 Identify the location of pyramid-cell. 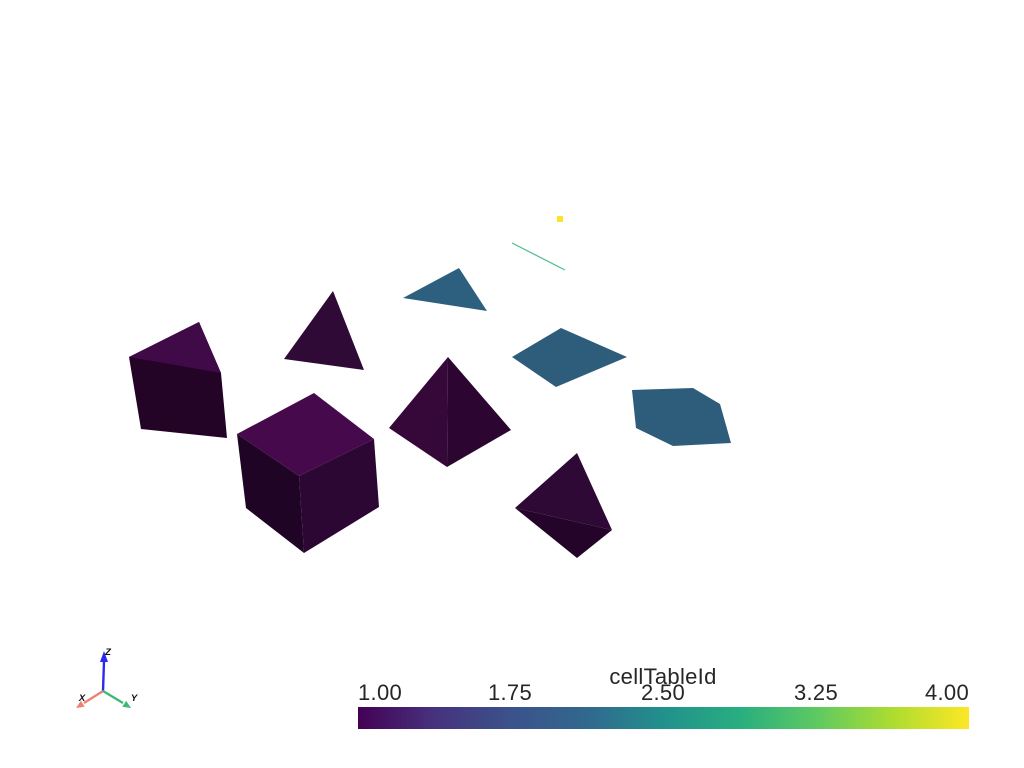
(450, 412).